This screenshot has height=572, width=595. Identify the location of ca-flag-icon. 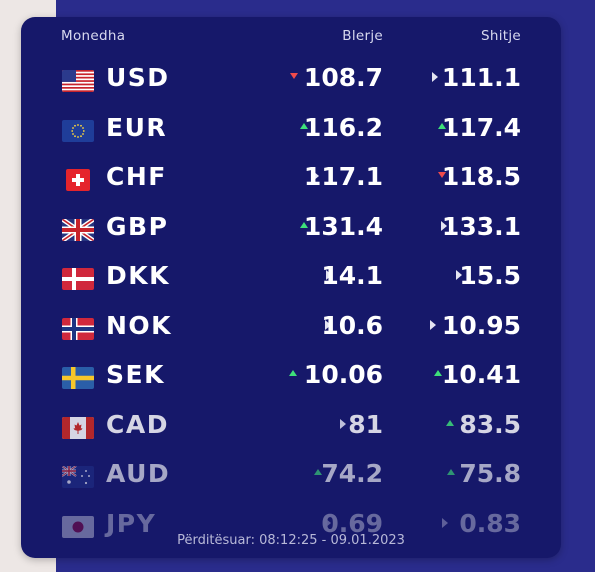
(78, 427).